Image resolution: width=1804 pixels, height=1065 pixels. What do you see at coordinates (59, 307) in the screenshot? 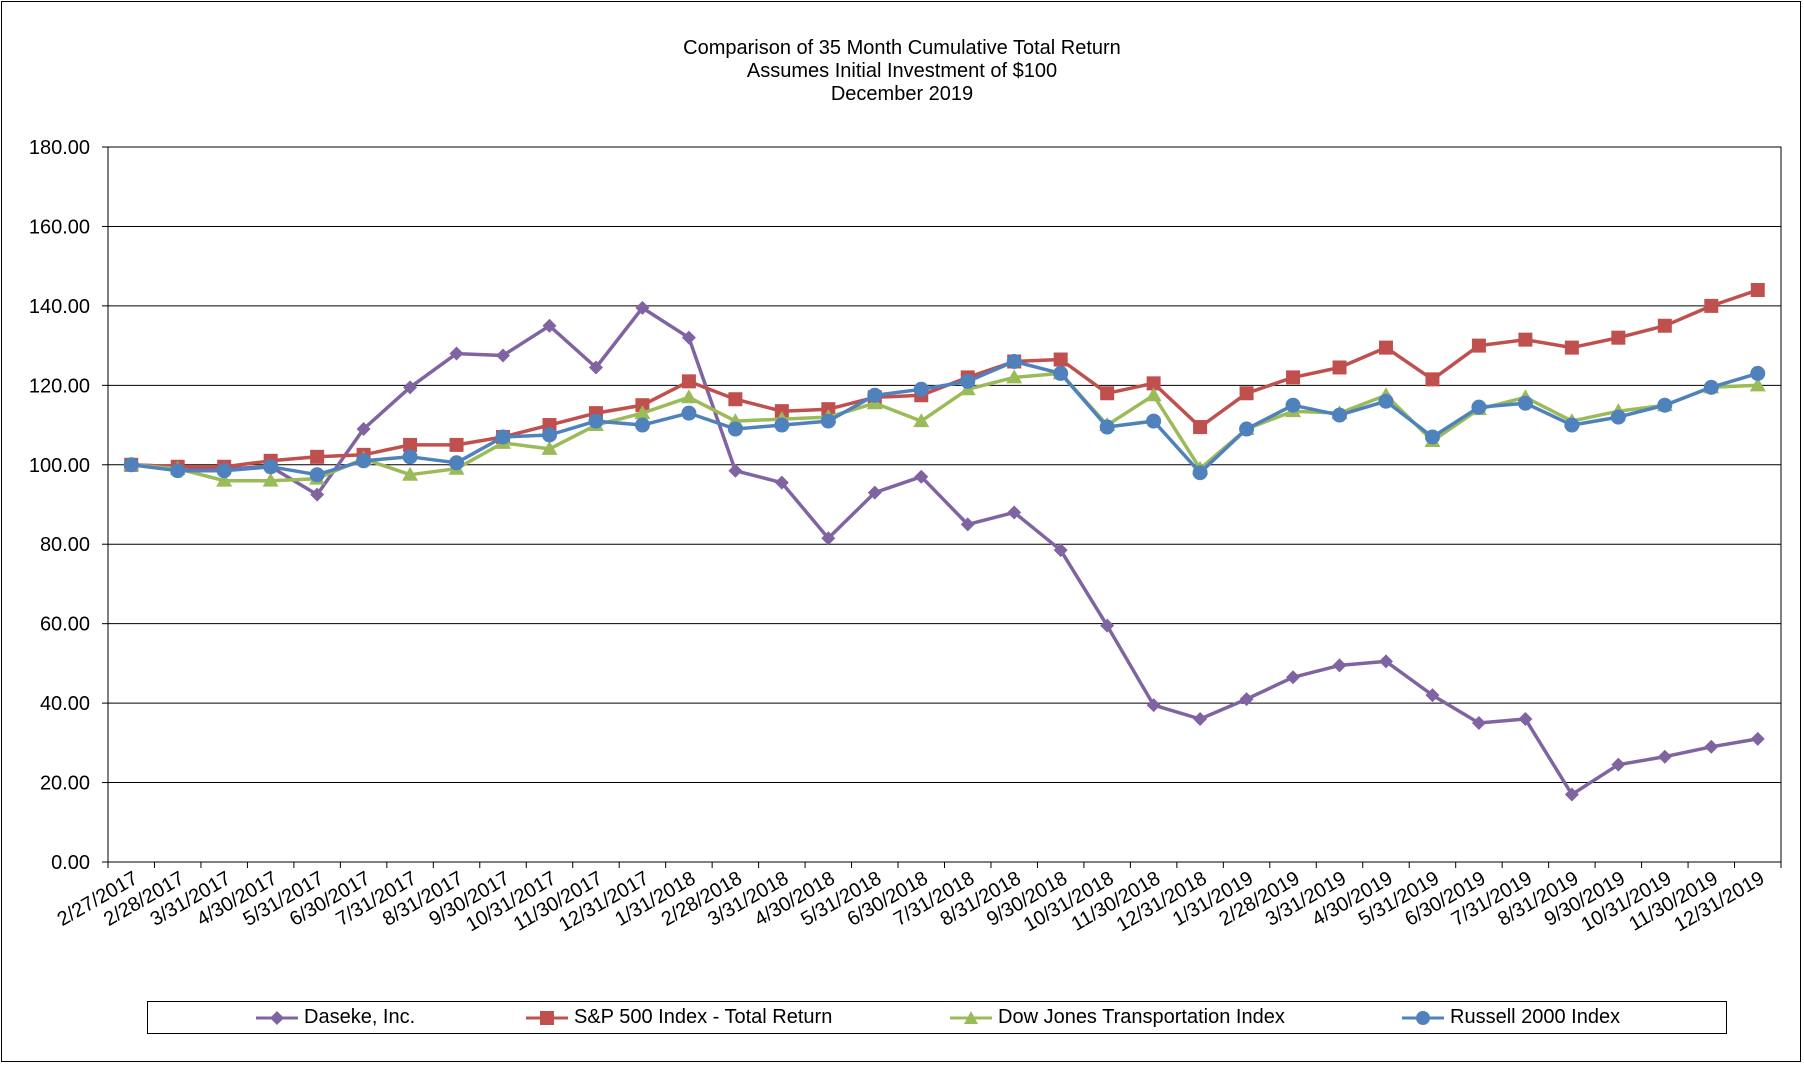
I see `y-tick-label: 140.00` at bounding box center [59, 307].